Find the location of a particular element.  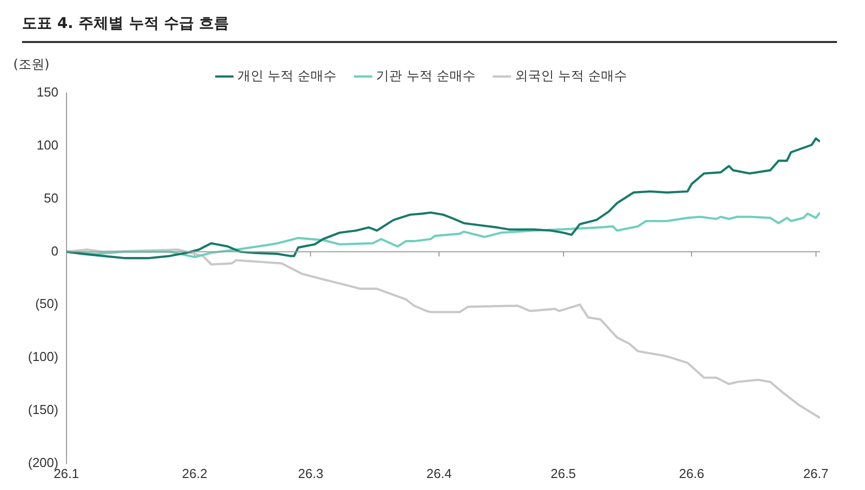

y-axis-title: (조원) is located at coordinates (31, 64).